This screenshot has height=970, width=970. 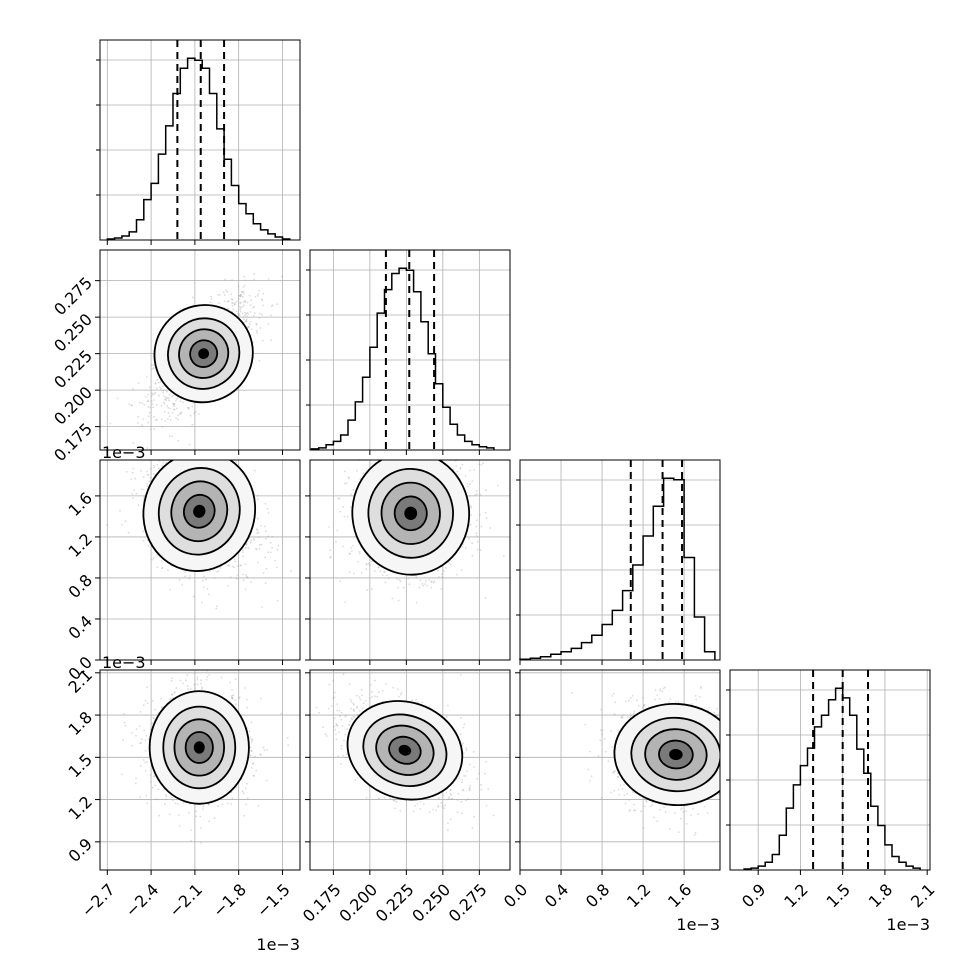 What do you see at coordinates (922, 895) in the screenshot?
I see `x-tick-label: 2.1` at bounding box center [922, 895].